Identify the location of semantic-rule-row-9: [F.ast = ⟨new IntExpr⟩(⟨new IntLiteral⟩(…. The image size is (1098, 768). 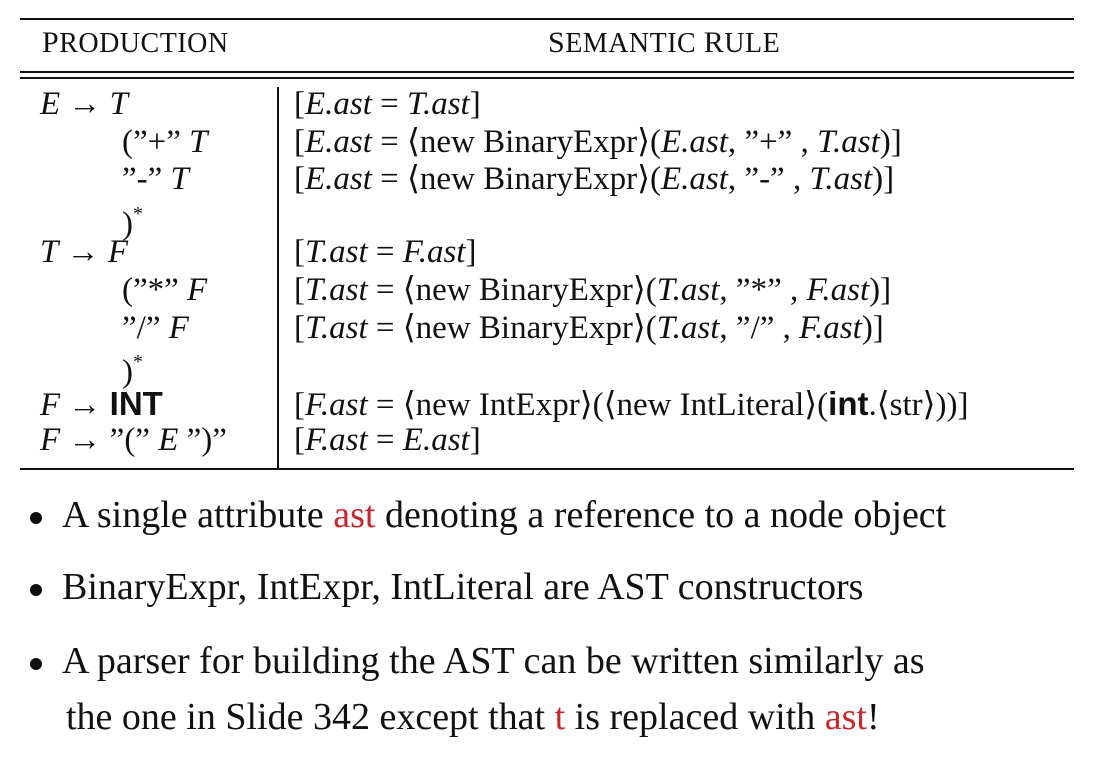
(631, 404).